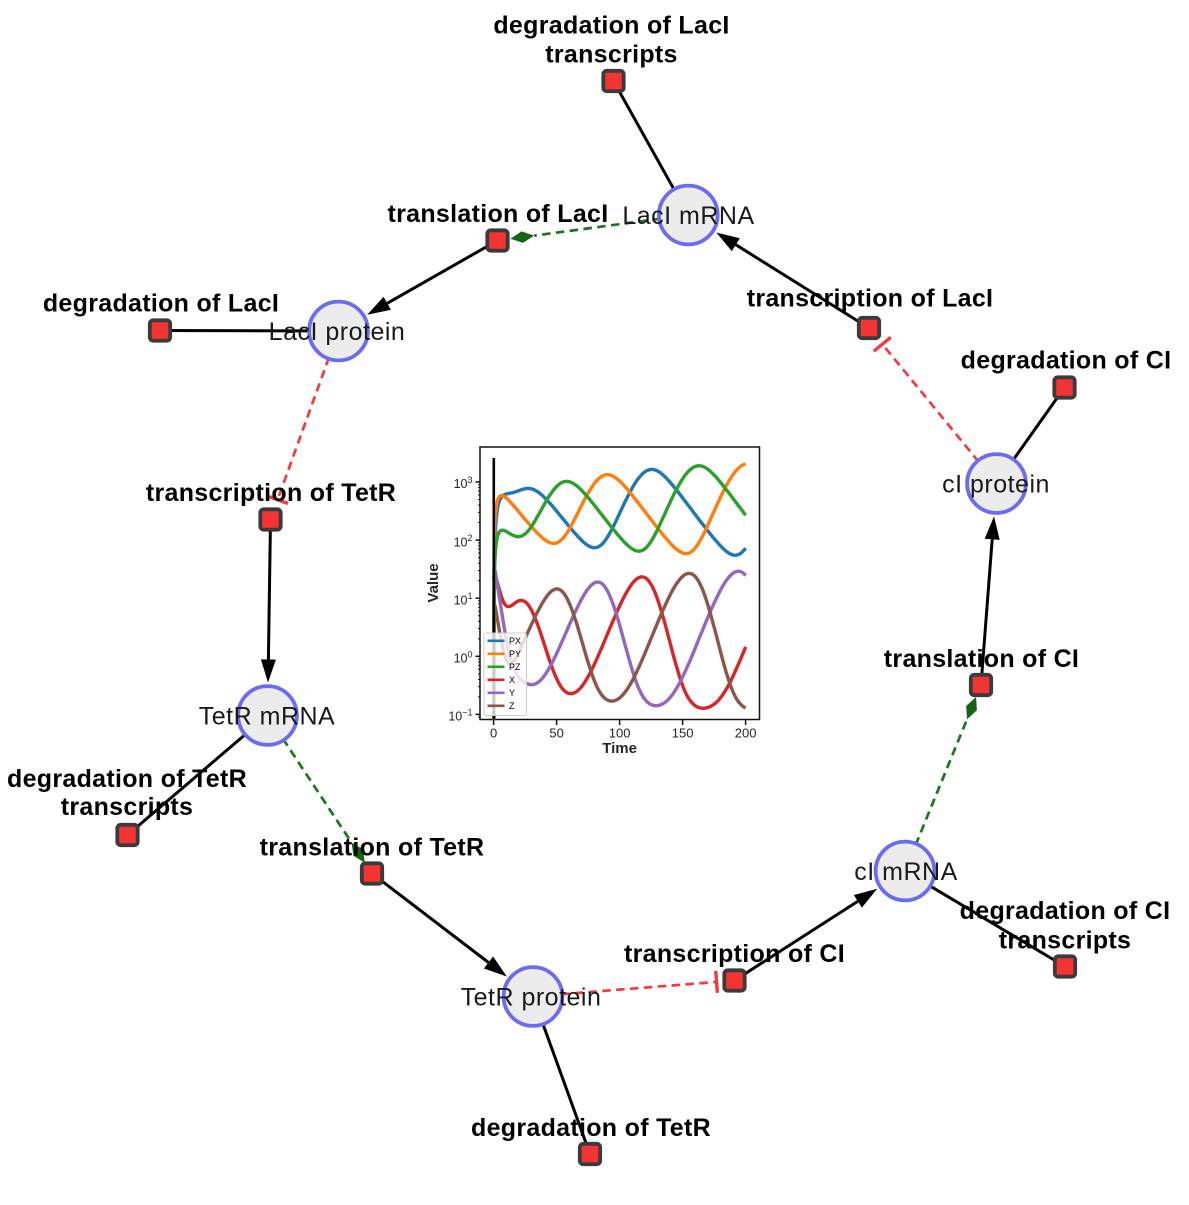  Describe the element at coordinates (497, 214) in the screenshot. I see `svg-text: translation of LacI` at that location.